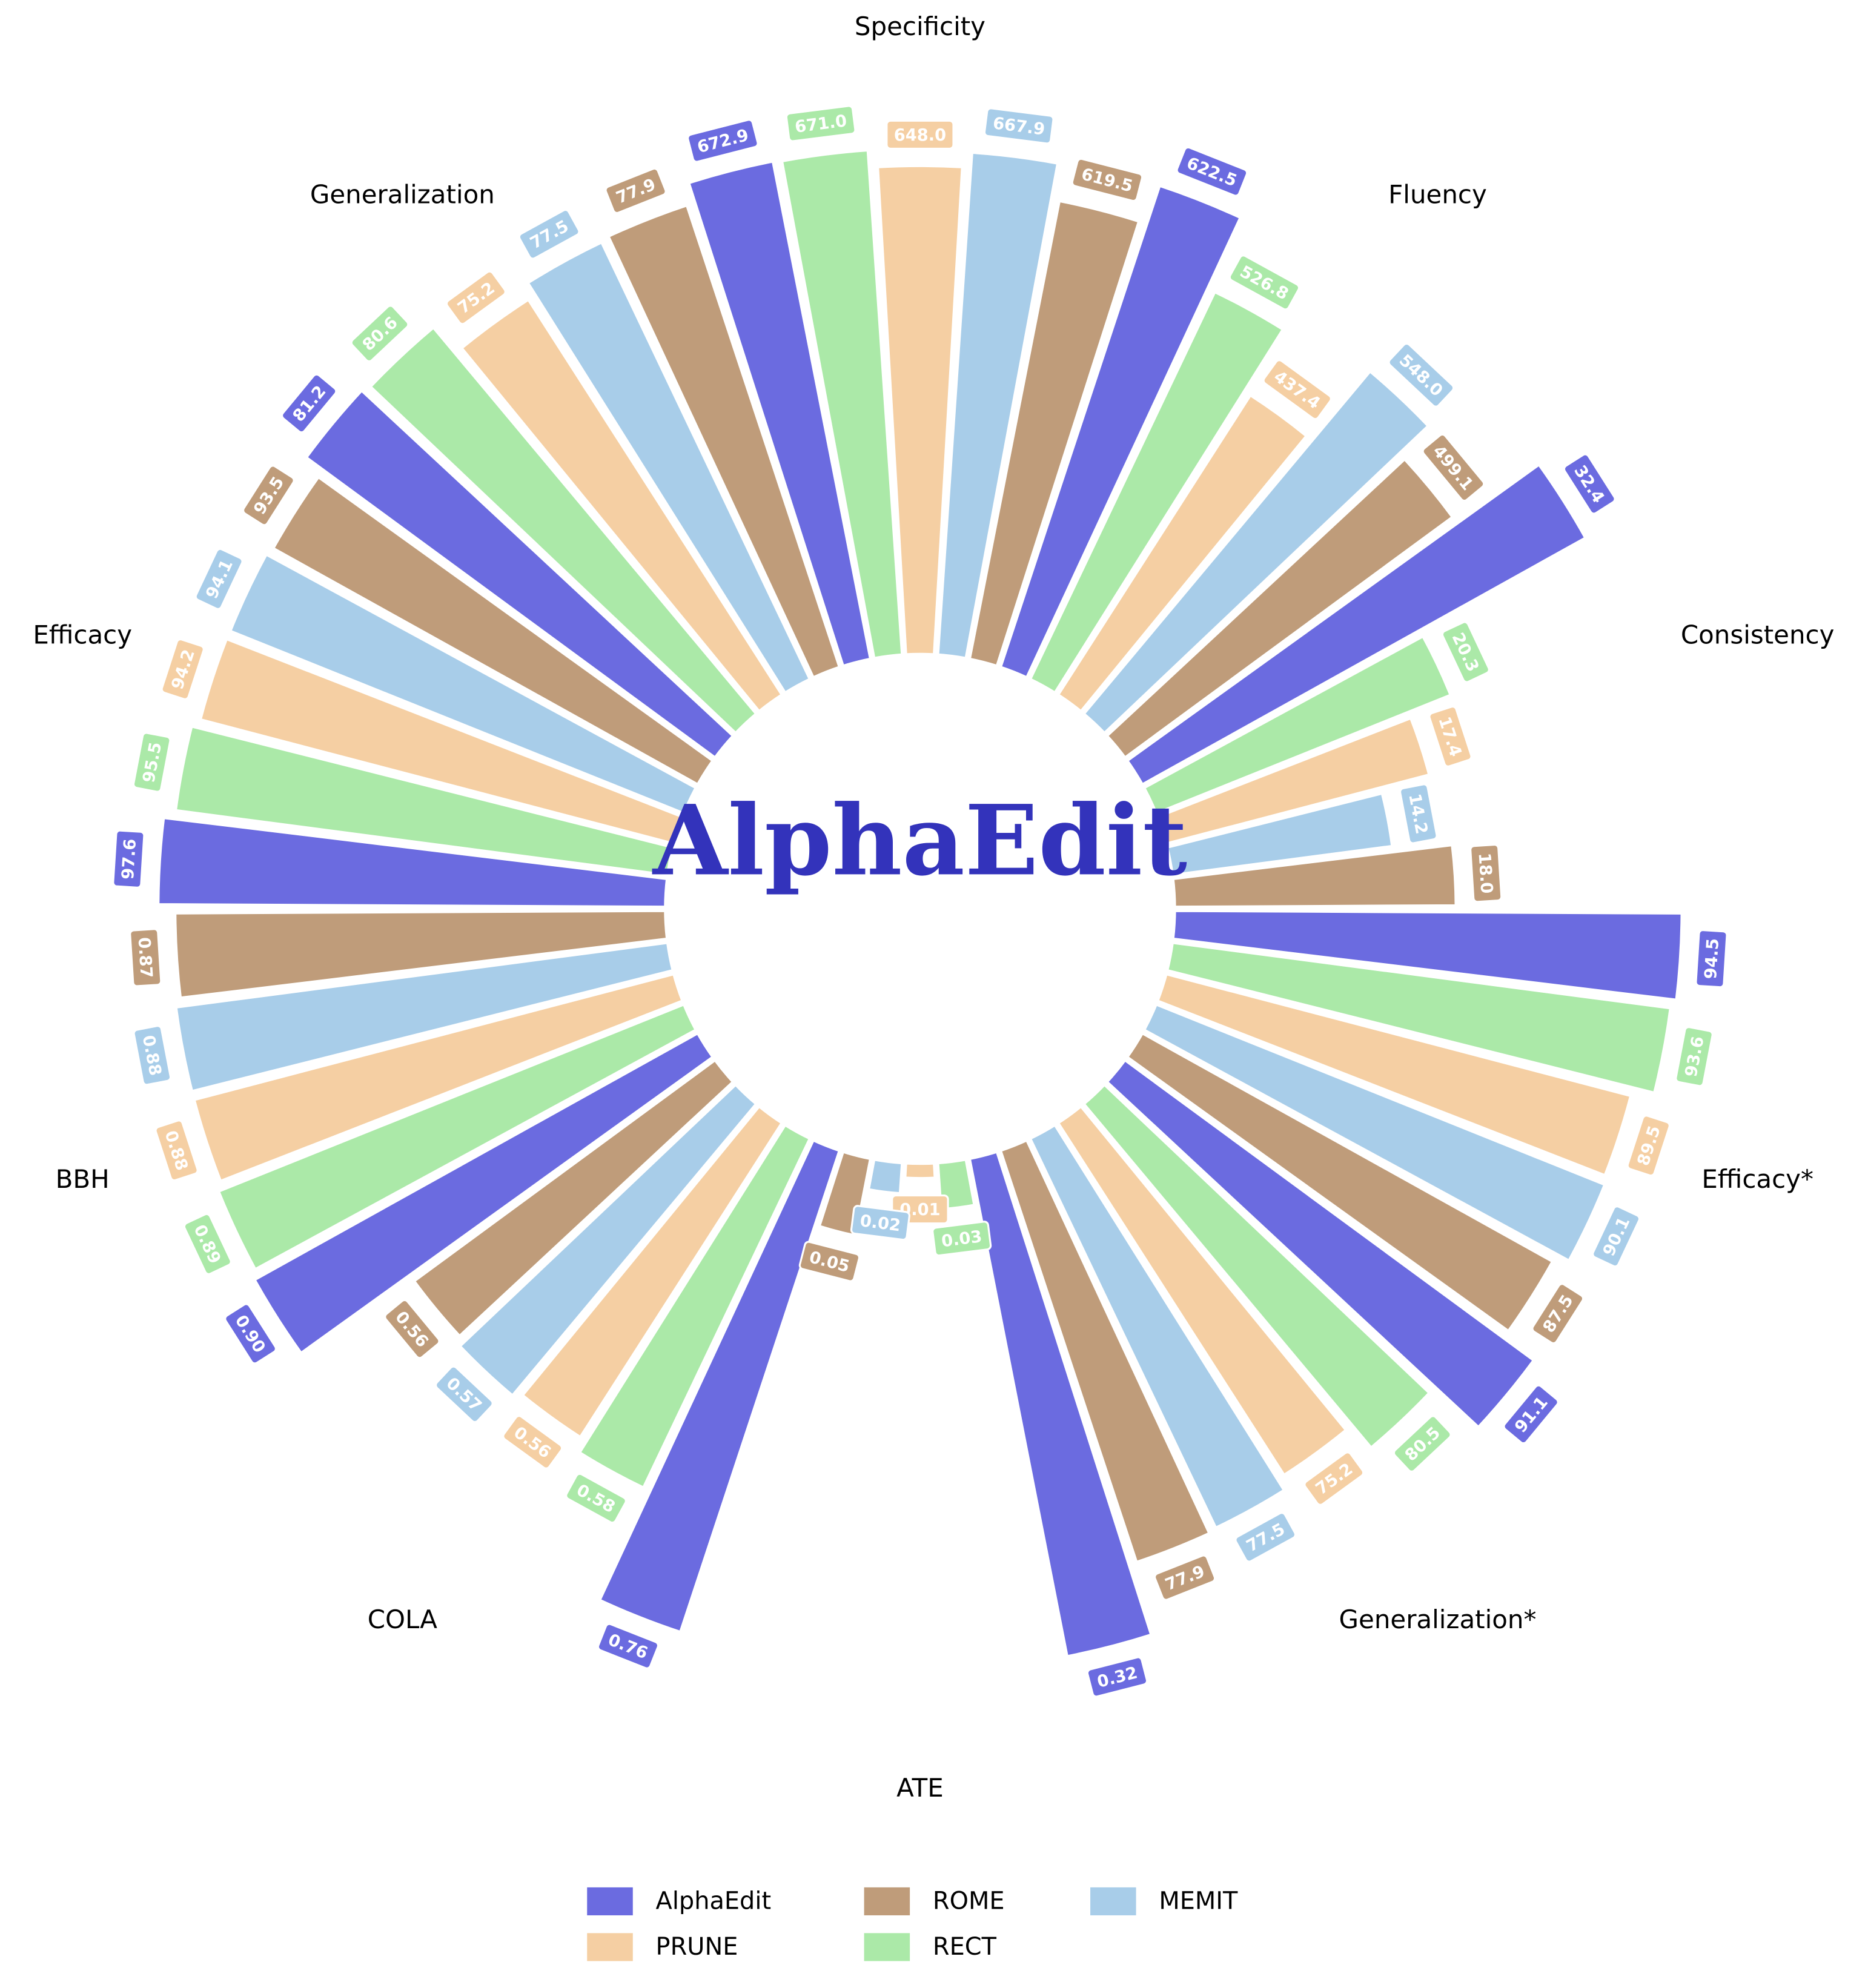 Image resolution: width=1868 pixels, height=1988 pixels. I want to click on legend-label: ROME, so click(969, 1901).